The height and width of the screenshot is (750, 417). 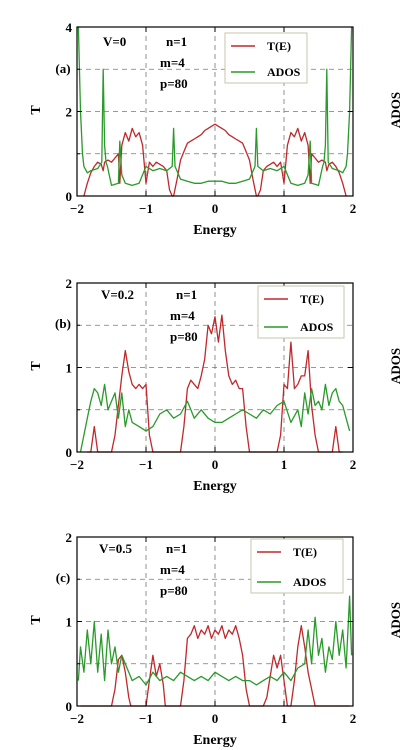 I want to click on panel-label: (b), so click(x=63, y=323).